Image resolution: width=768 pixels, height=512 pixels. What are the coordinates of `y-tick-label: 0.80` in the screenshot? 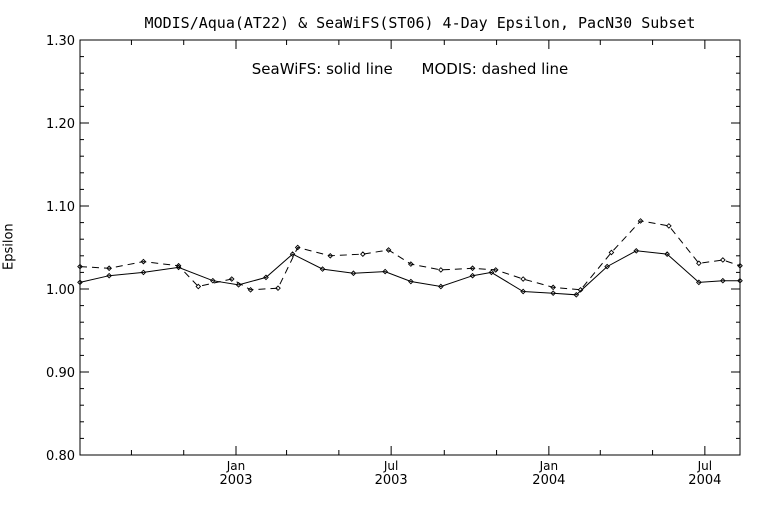 It's located at (60, 456).